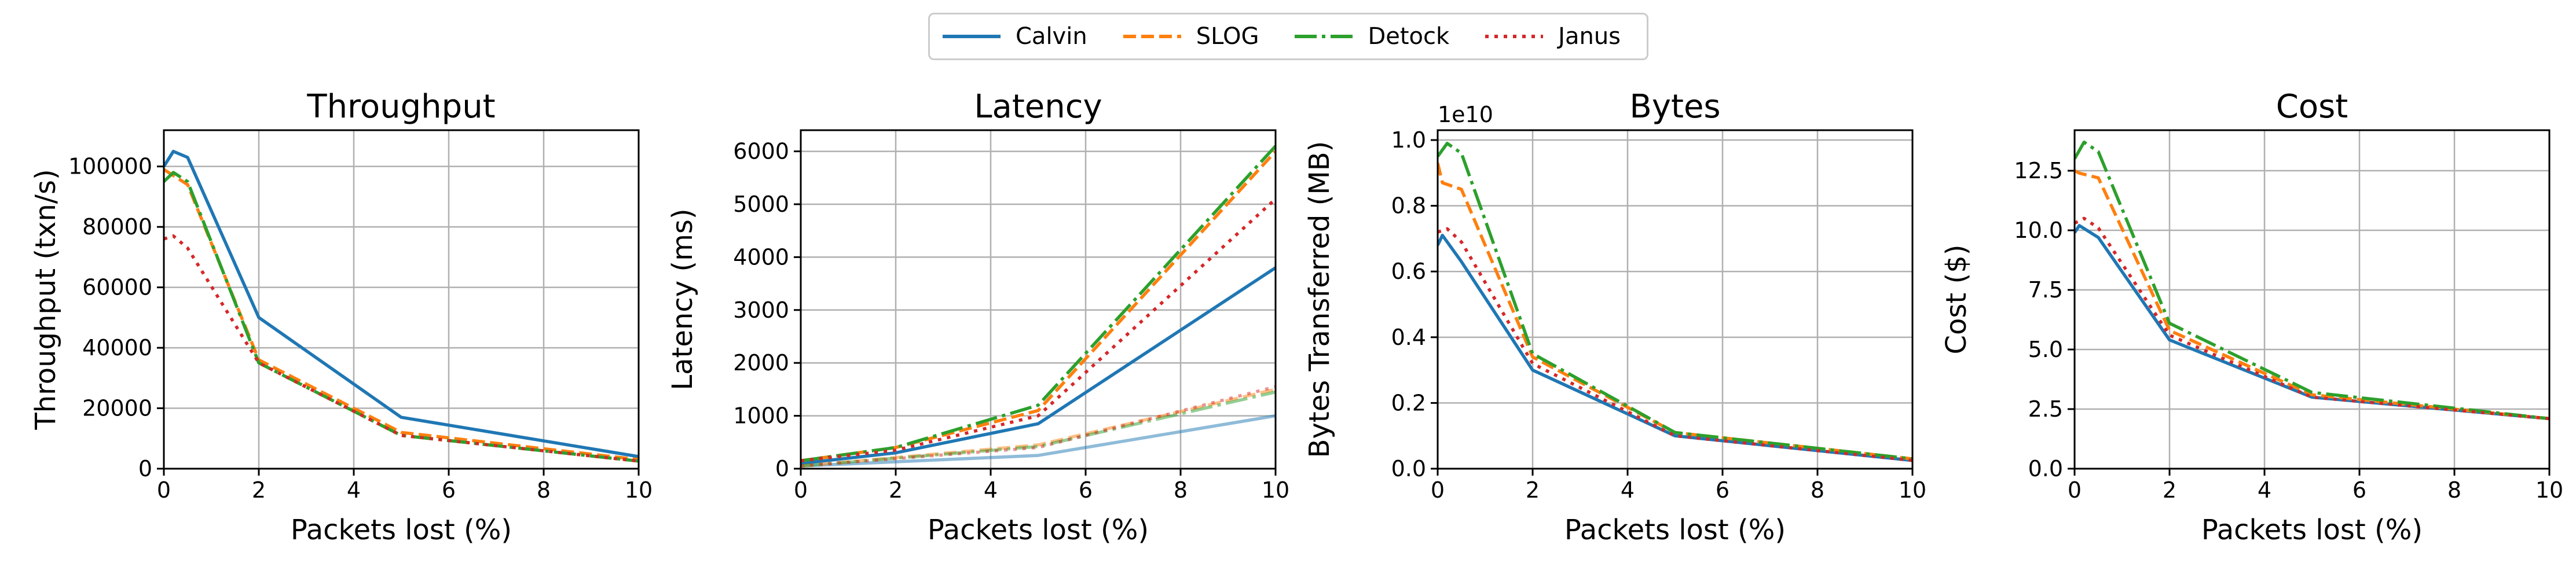 Image resolution: width=2576 pixels, height=563 pixels. What do you see at coordinates (1553, 37) in the screenshot?
I see `legend-item-janus: Janus` at bounding box center [1553, 37].